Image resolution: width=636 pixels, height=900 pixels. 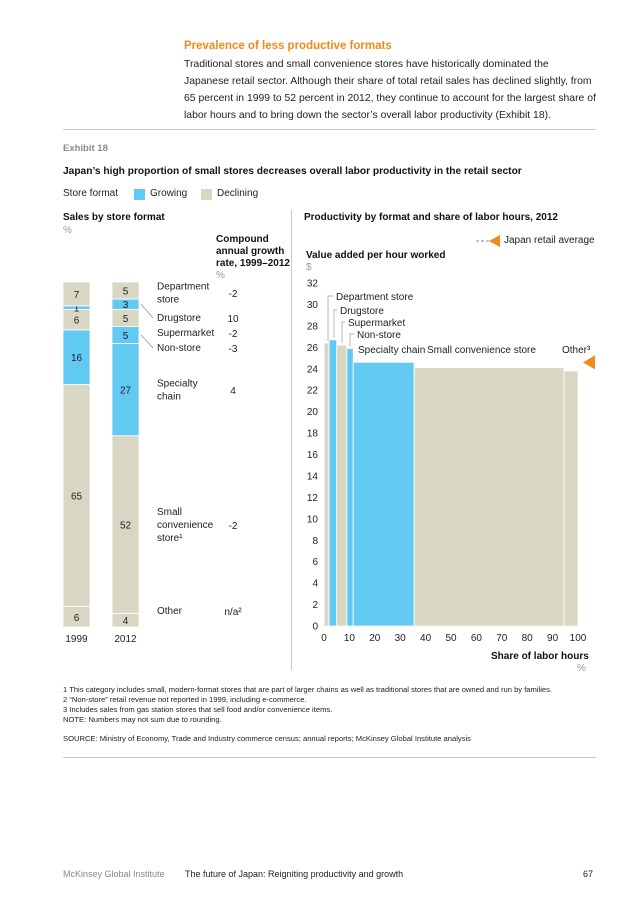 What do you see at coordinates (343, 332) in the screenshot?
I see `bar-leader-supermarket` at bounding box center [343, 332].